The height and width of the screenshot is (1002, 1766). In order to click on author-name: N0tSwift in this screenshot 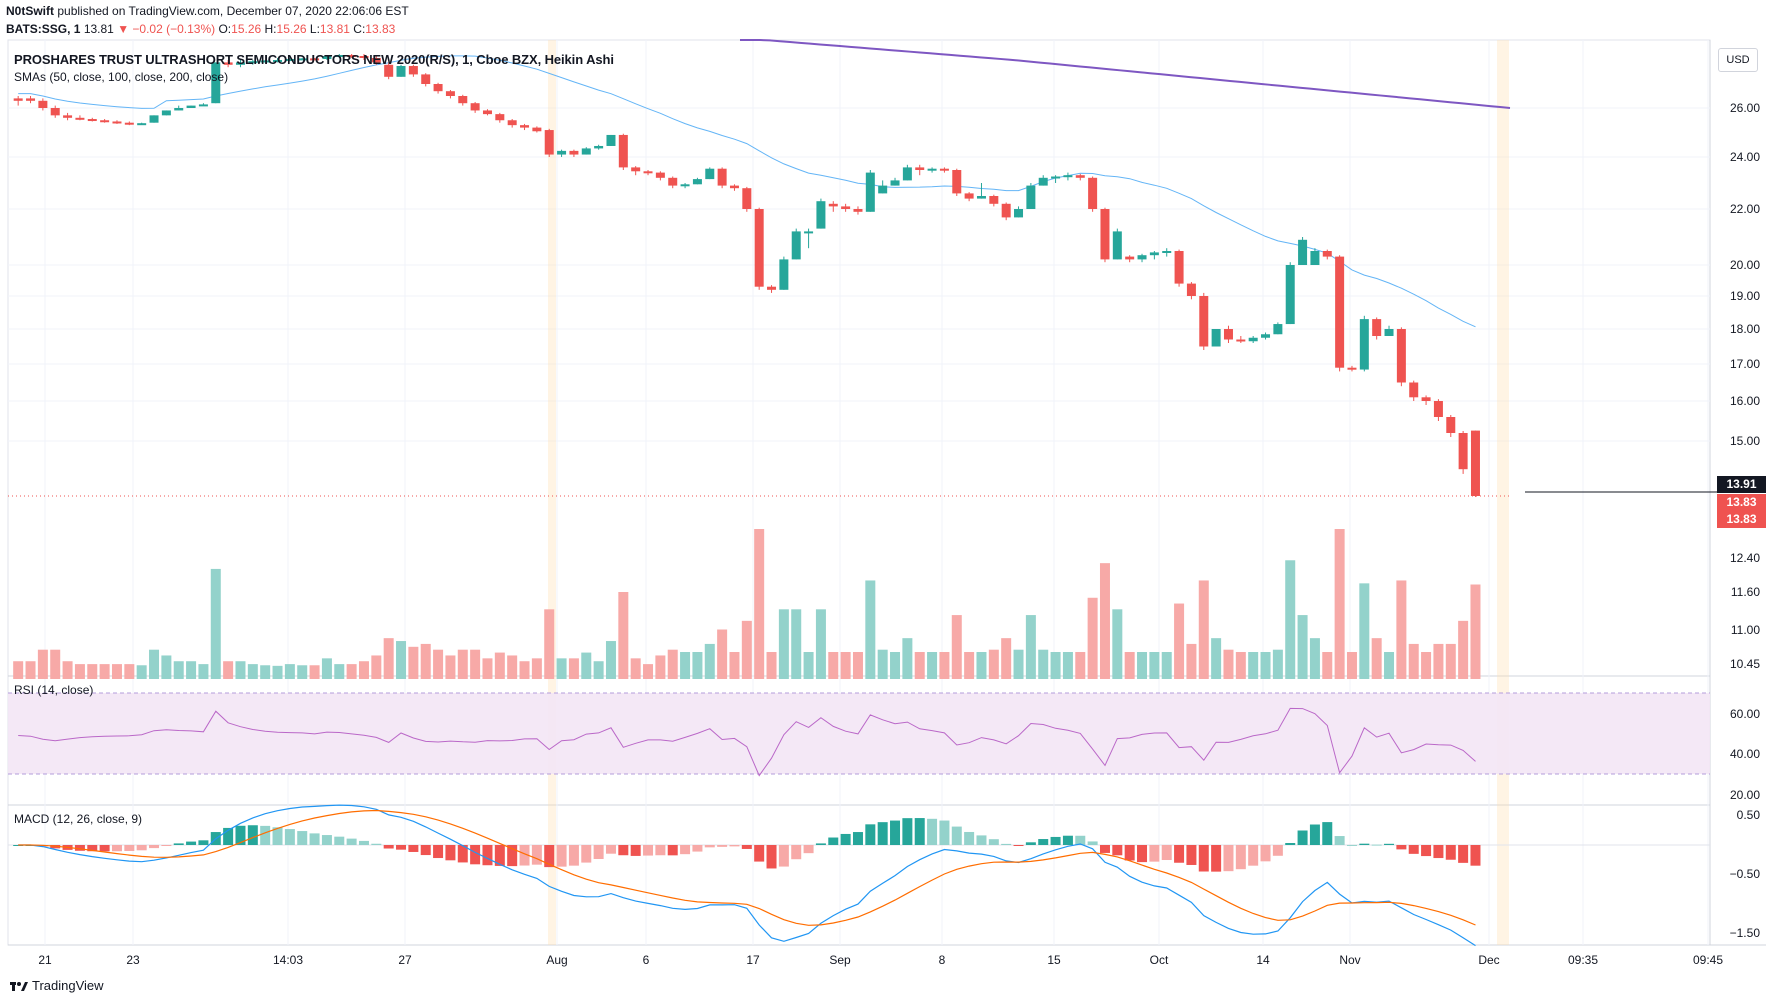, I will do `click(30, 11)`.